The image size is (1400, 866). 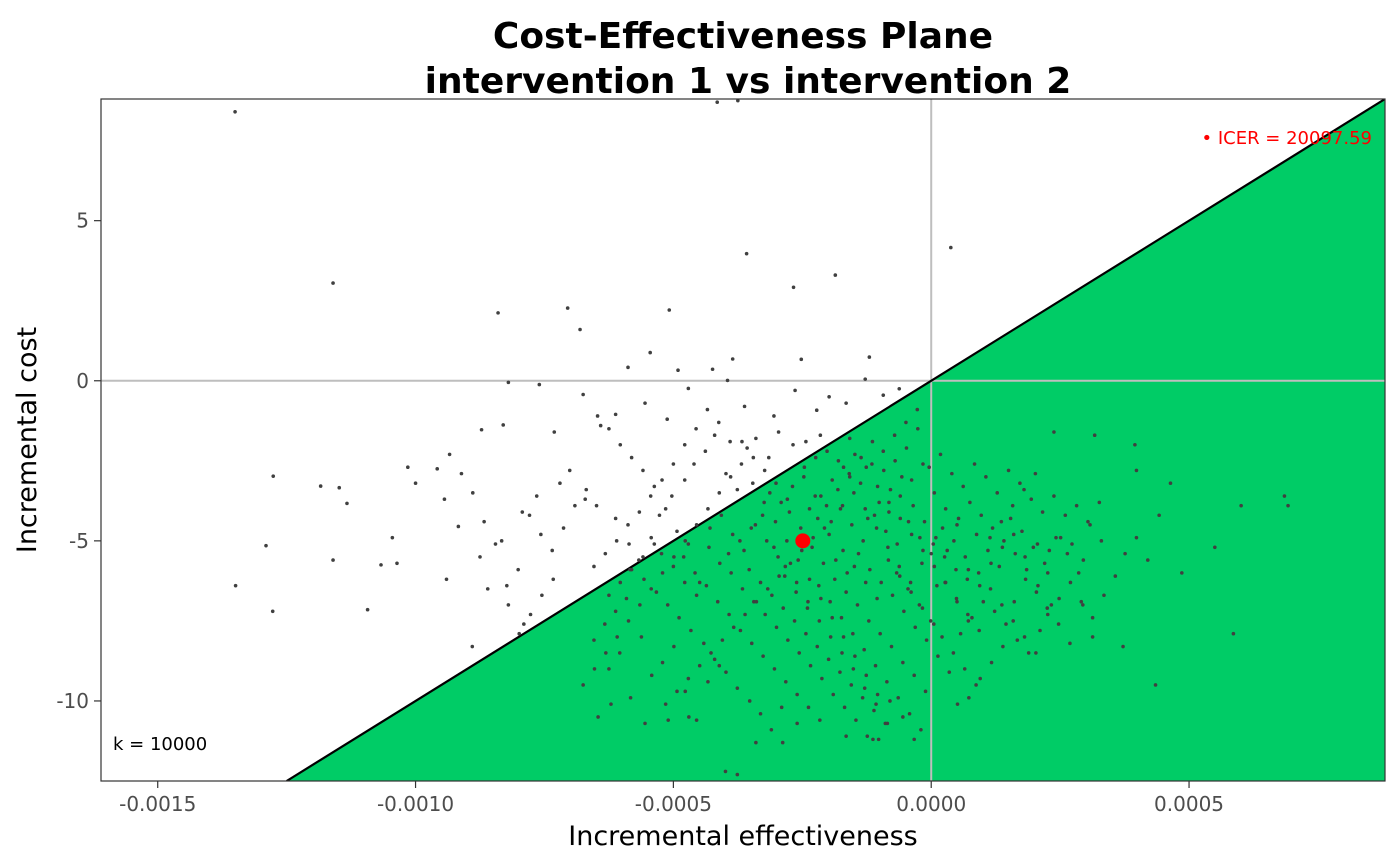 What do you see at coordinates (79, 541) in the screenshot?
I see `y-tick-label: -5` at bounding box center [79, 541].